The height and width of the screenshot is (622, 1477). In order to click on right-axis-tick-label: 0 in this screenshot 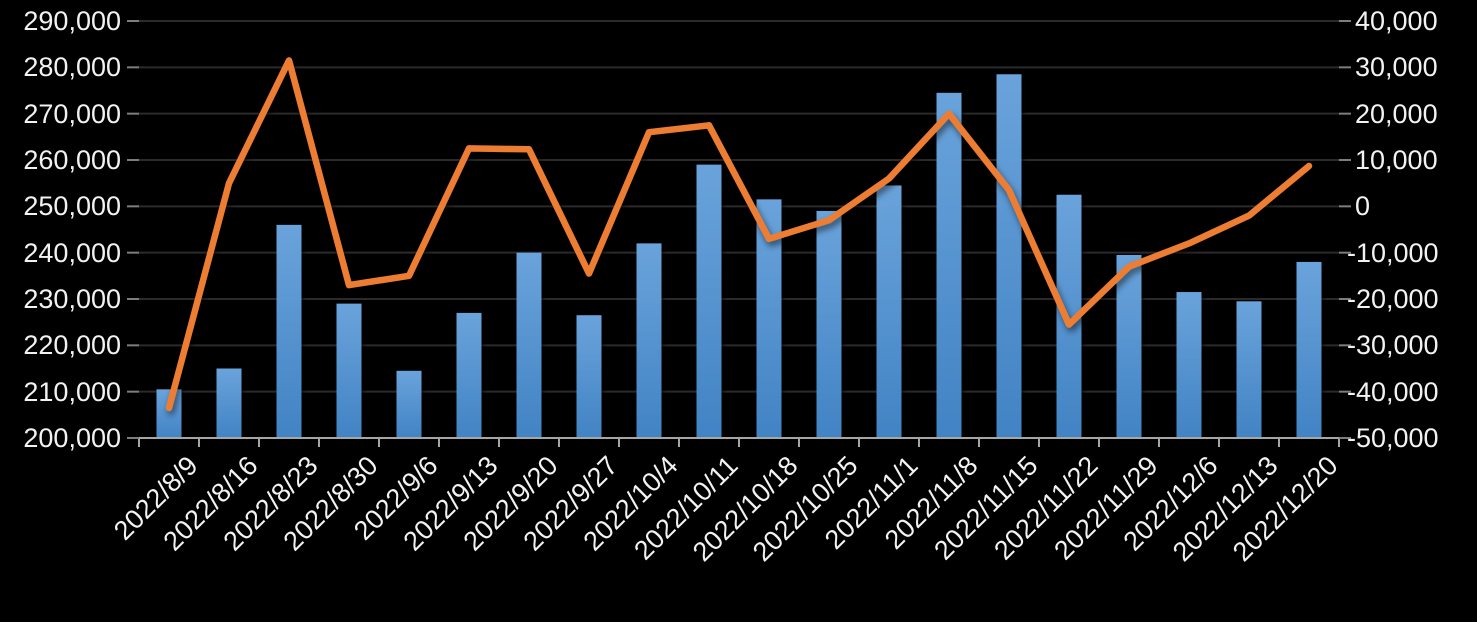, I will do `click(1363, 206)`.